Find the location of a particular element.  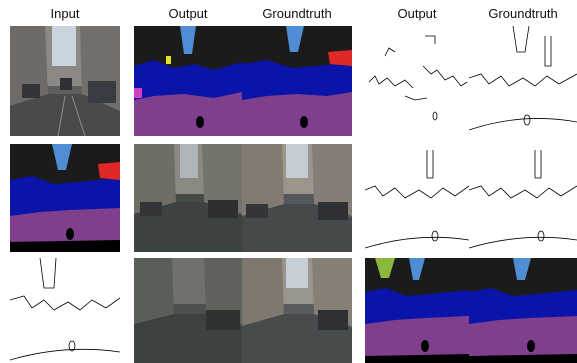

output-segmentation-tile is located at coordinates (188, 81).